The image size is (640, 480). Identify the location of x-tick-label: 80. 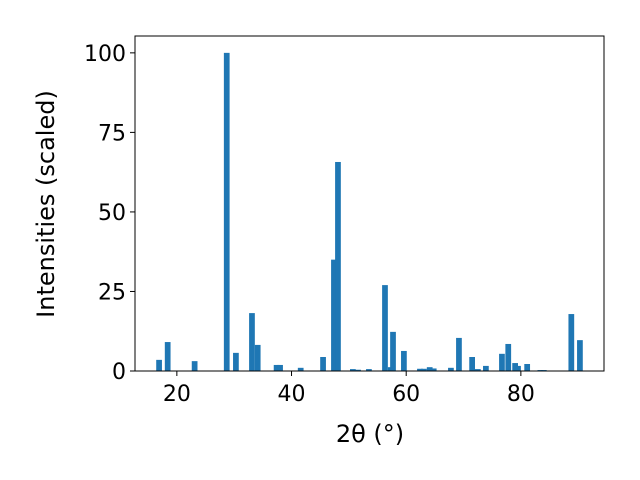
(521, 394).